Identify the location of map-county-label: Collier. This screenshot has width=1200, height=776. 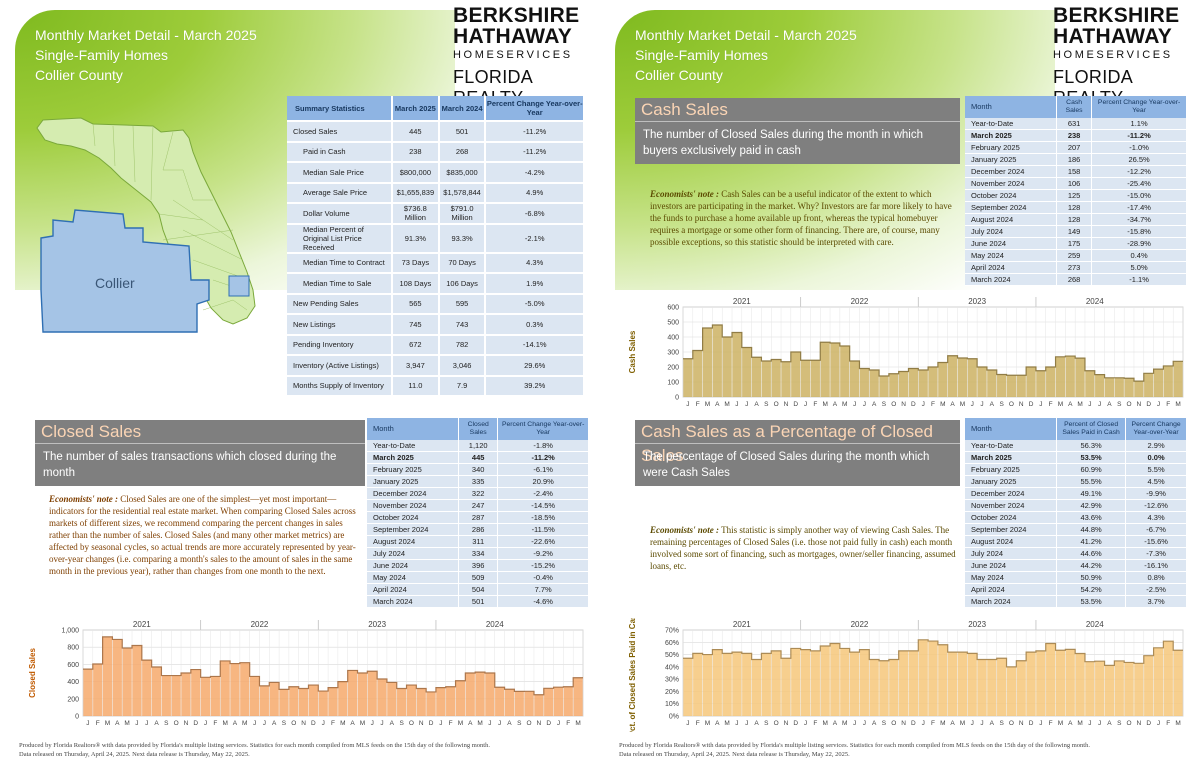
(115, 283).